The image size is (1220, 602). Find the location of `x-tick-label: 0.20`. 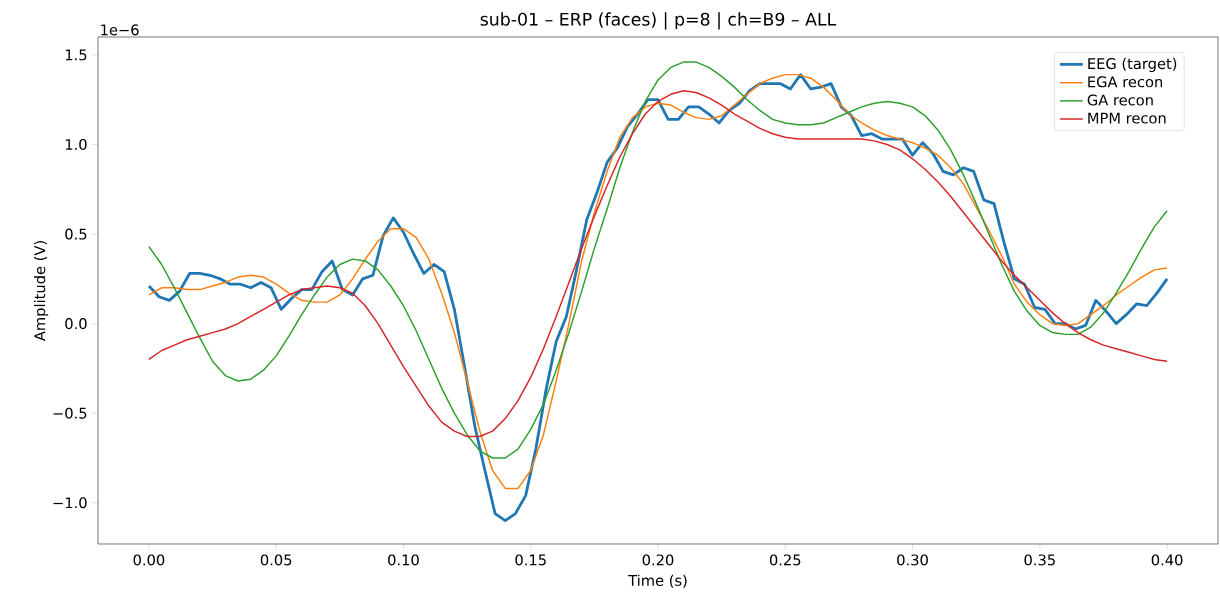

x-tick-label: 0.20 is located at coordinates (658, 560).